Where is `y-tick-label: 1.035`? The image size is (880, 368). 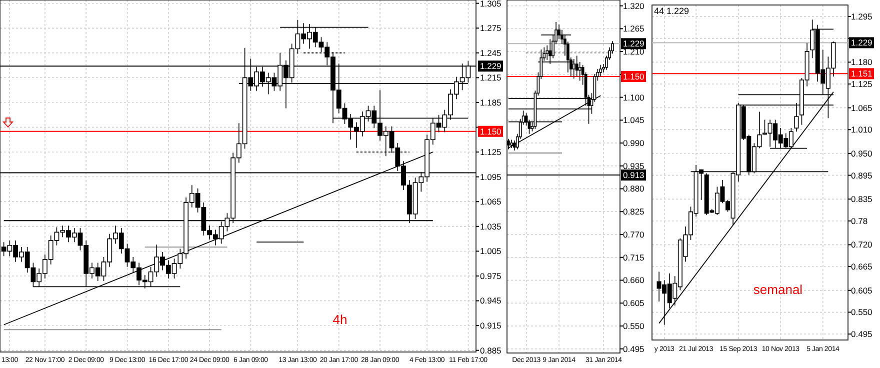 y-tick-label: 1.035 is located at coordinates (491, 226).